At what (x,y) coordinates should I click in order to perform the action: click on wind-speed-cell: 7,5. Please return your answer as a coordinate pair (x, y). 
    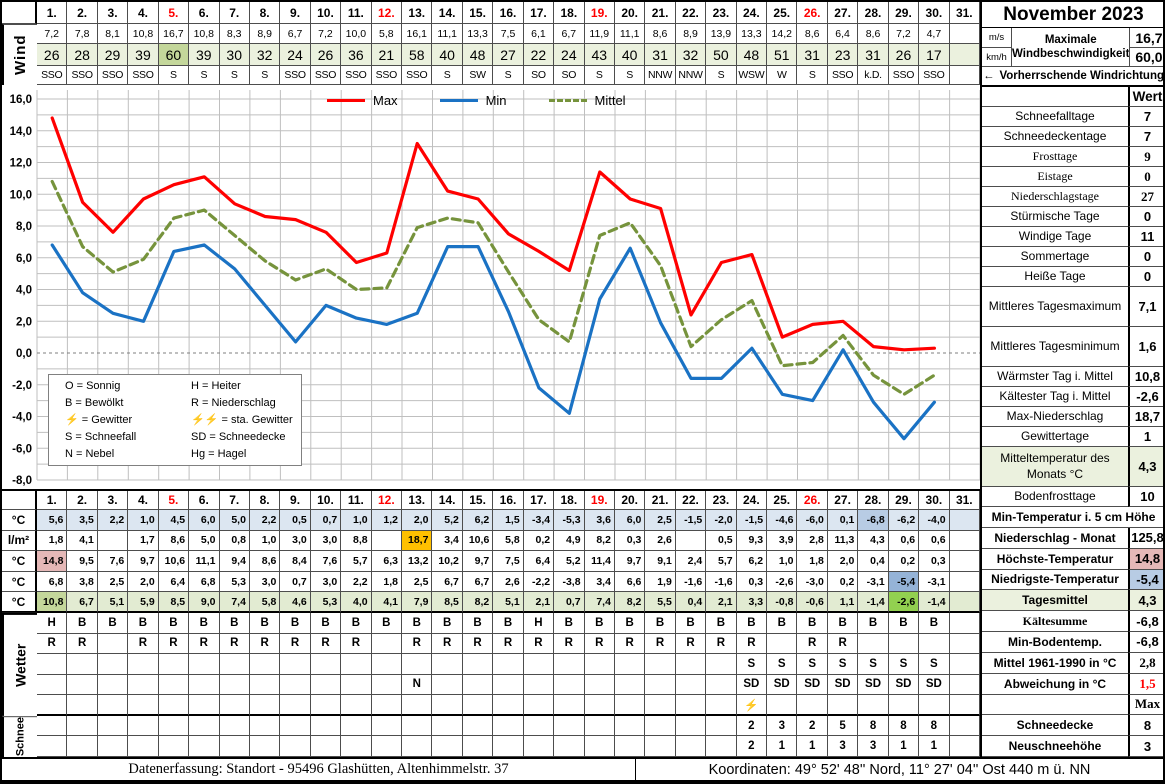
    Looking at the image, I should click on (508, 34).